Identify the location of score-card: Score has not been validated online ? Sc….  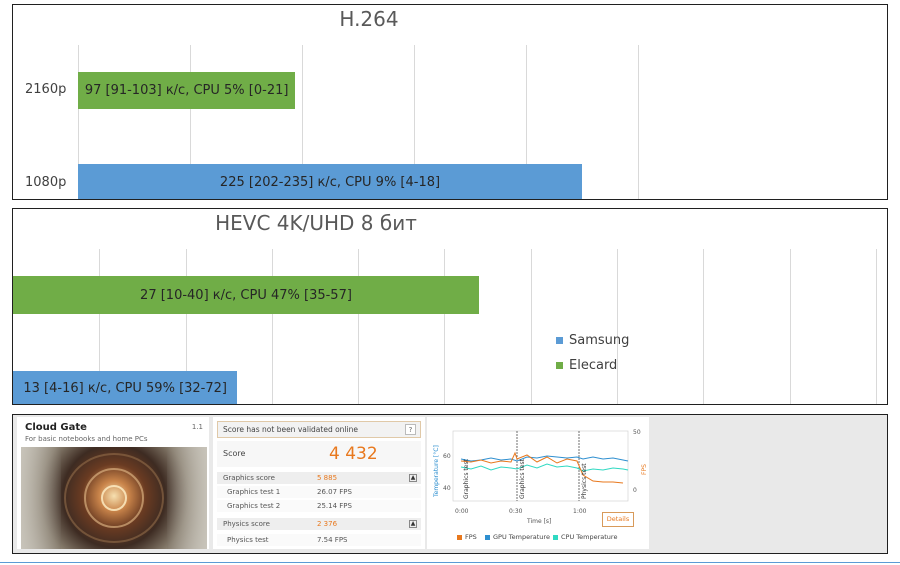
(319, 483).